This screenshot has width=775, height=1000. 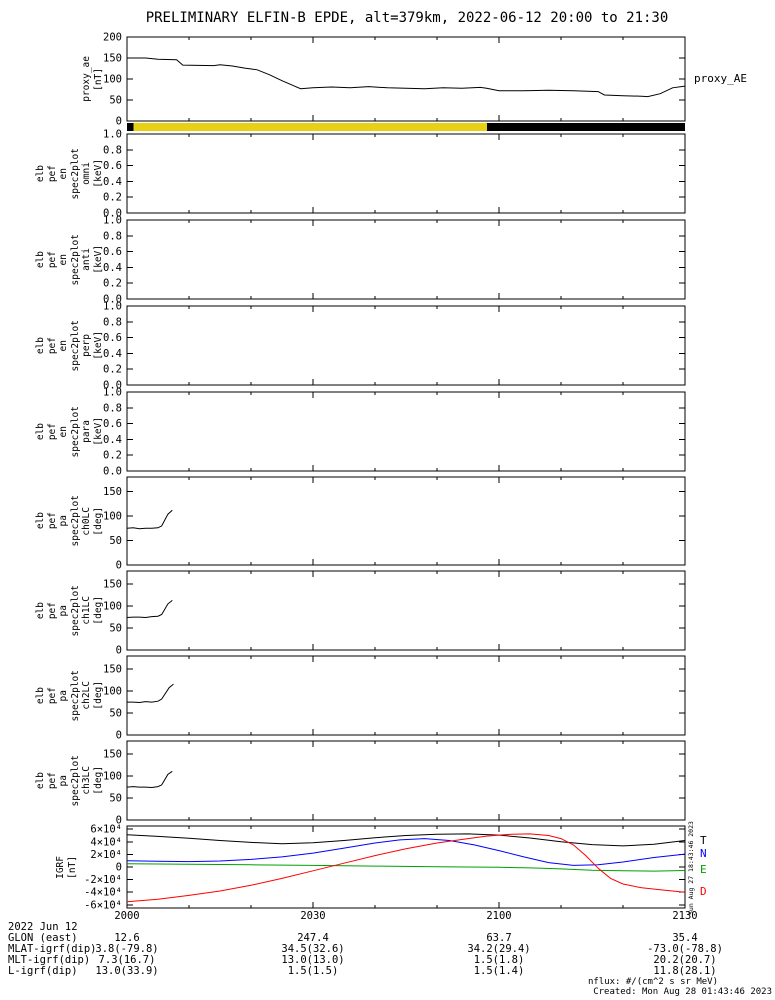 What do you see at coordinates (106, 830) in the screenshot?
I see `ytick-label: 6×10⁴` at bounding box center [106, 830].